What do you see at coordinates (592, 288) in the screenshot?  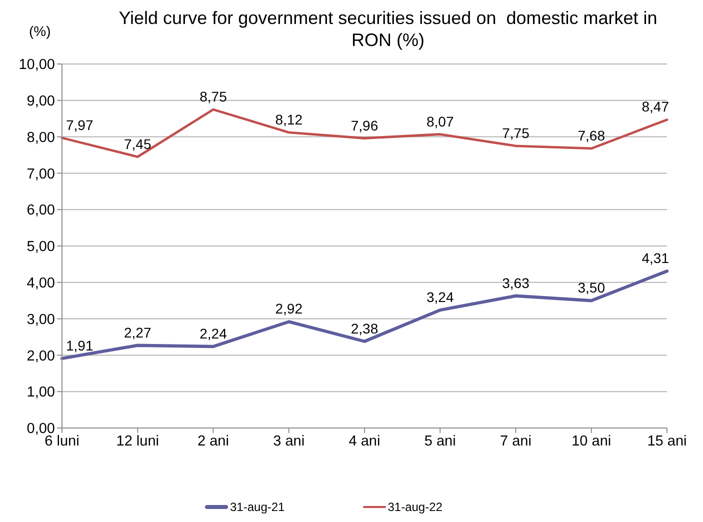 I see `data-label: 3,50` at bounding box center [592, 288].